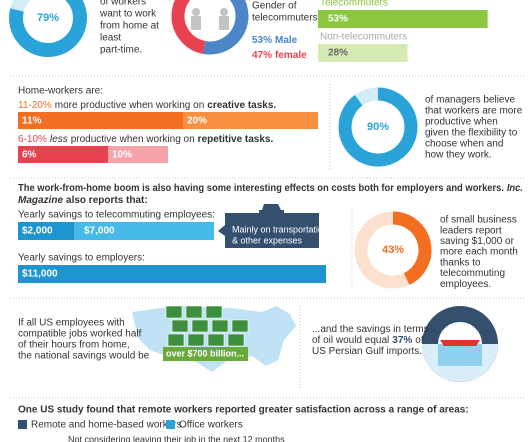 This screenshot has height=442, width=531. I want to click on bar-label: 6%, so click(29, 155).